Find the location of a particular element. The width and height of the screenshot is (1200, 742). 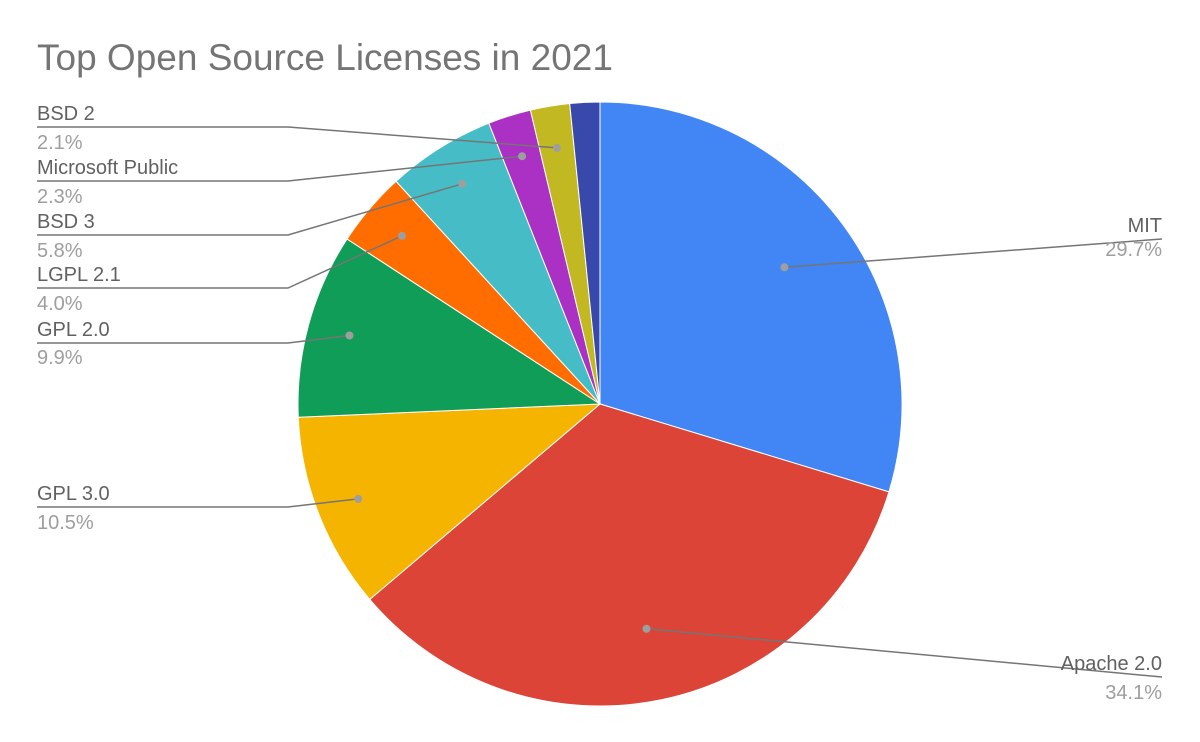

leader-dot-microsoft-public is located at coordinates (522, 156).